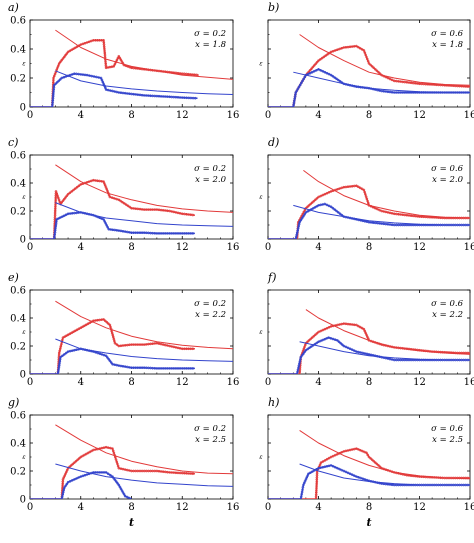 Image resolution: width=474 pixels, height=543 pixels. What do you see at coordinates (13, 402) in the screenshot?
I see `panel-label: g)` at bounding box center [13, 402].